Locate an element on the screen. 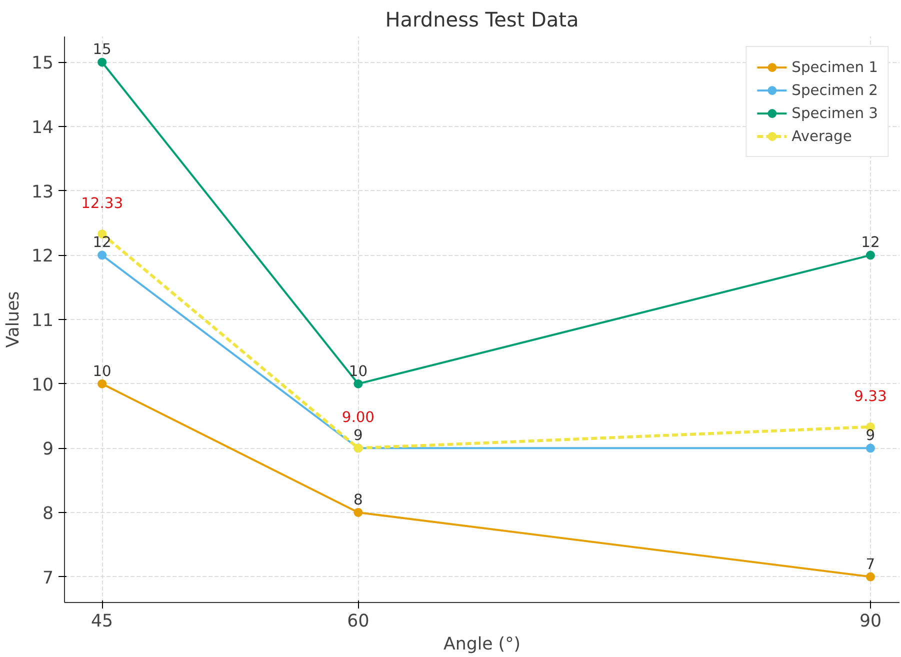 This screenshot has width=901, height=657. y-tick-label: 14 is located at coordinates (42, 128).